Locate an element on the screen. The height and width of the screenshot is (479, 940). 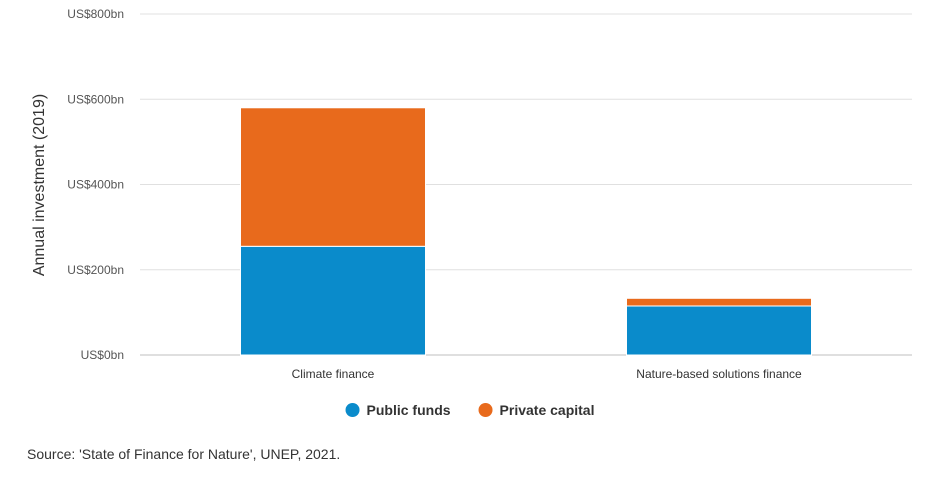
y-tick-label: US$600bn is located at coordinates (95, 99).